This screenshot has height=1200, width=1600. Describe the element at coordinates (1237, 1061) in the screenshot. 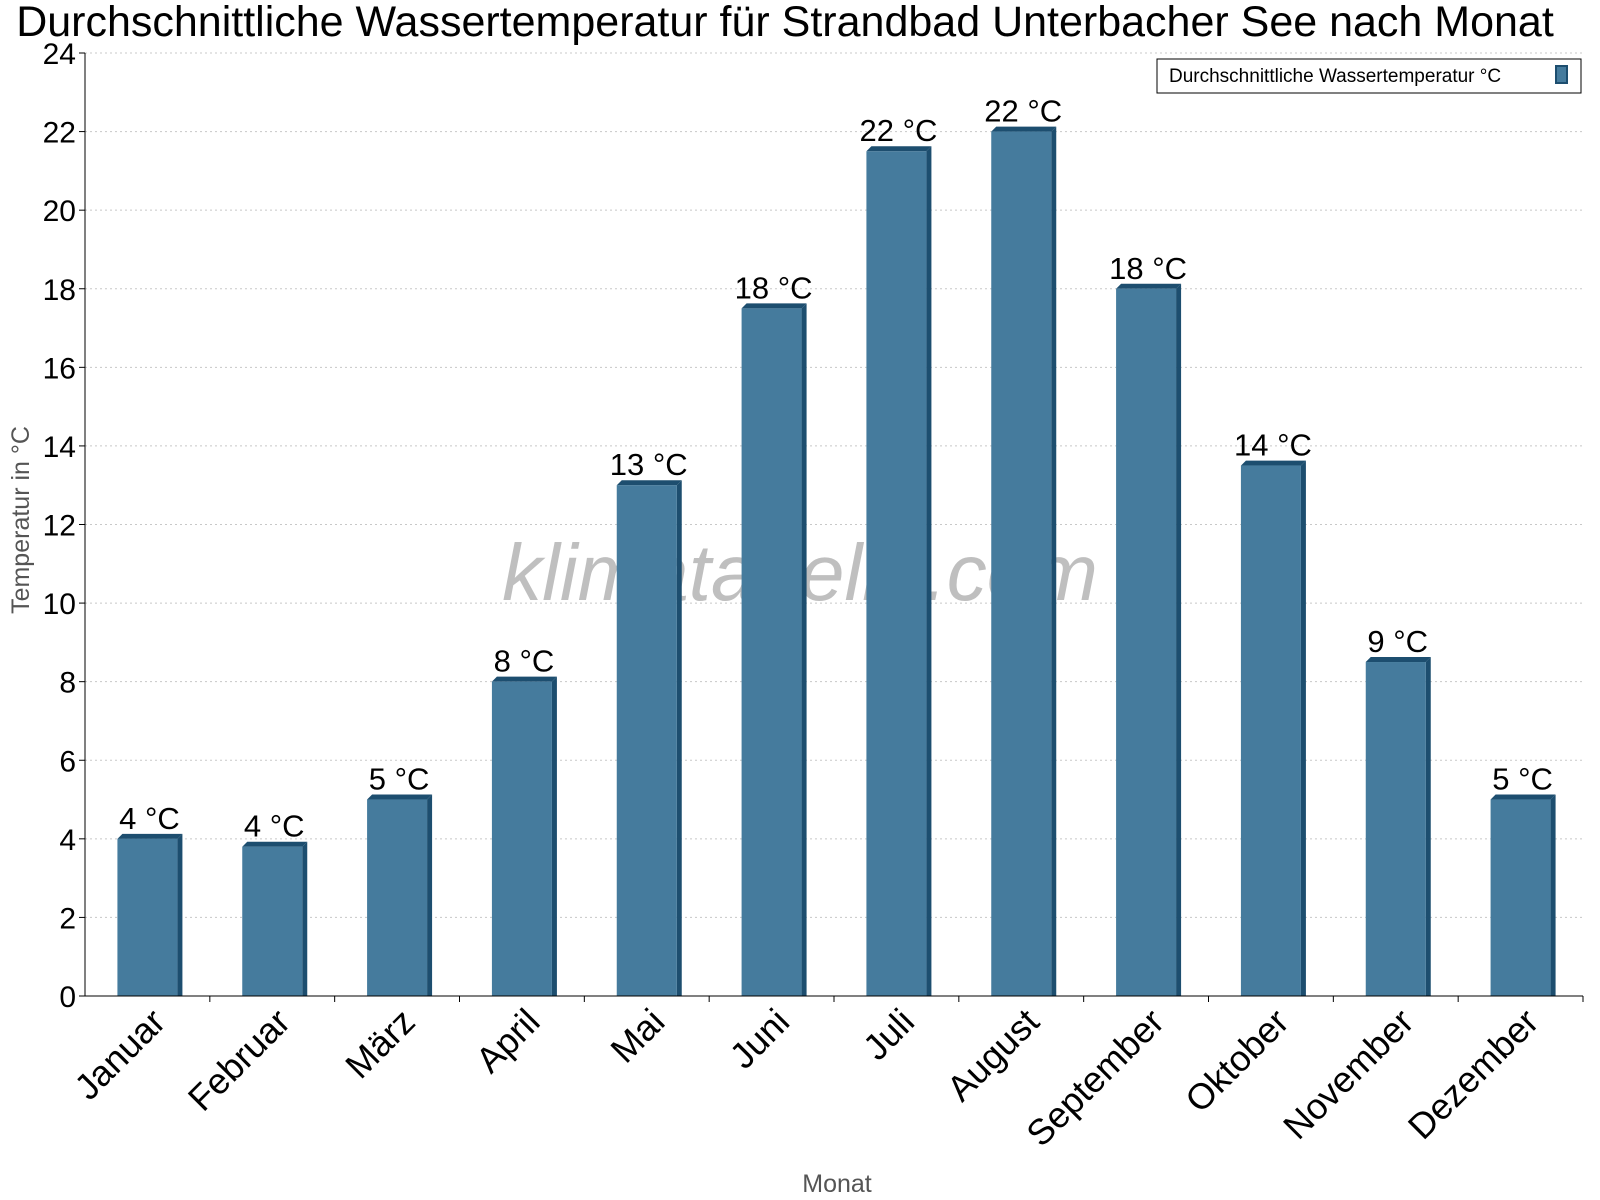

I see `x-tick-label: Oktober` at that location.